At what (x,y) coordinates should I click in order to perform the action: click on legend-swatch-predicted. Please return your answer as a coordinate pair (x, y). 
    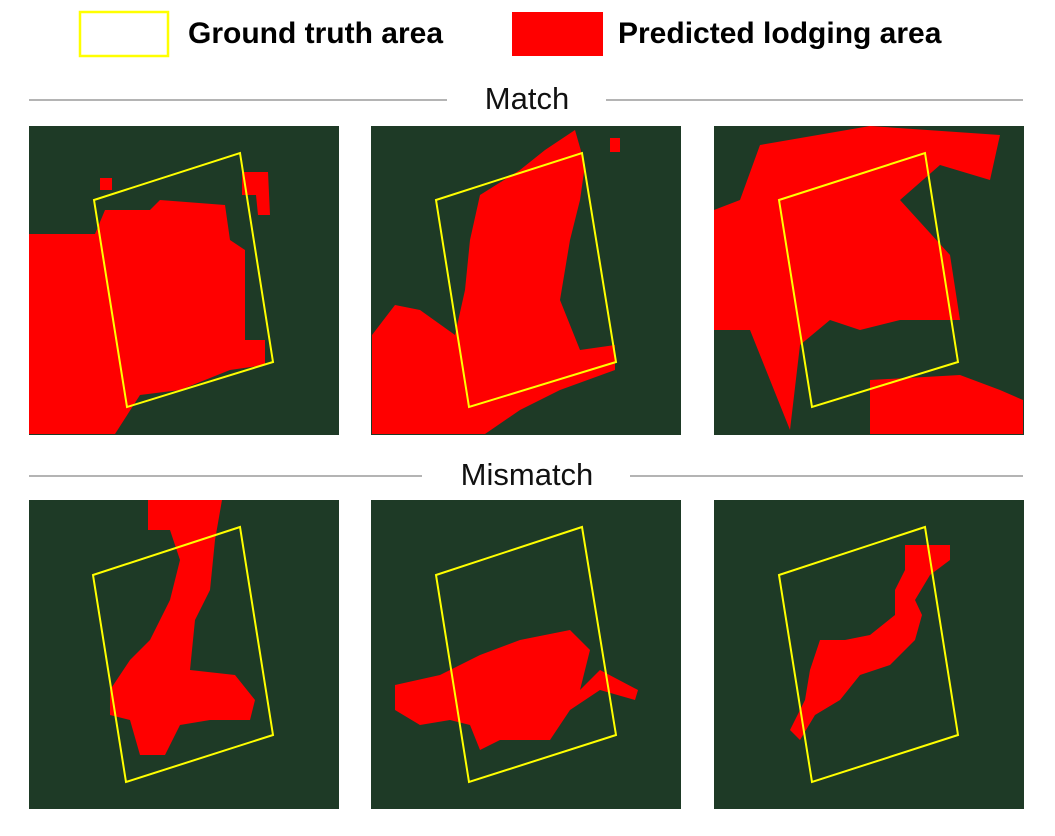
    Looking at the image, I should click on (557, 34).